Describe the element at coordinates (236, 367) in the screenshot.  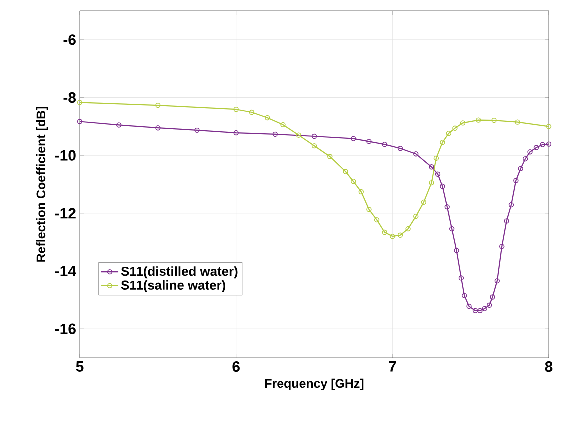
I see `x-tick-label: 6` at that location.